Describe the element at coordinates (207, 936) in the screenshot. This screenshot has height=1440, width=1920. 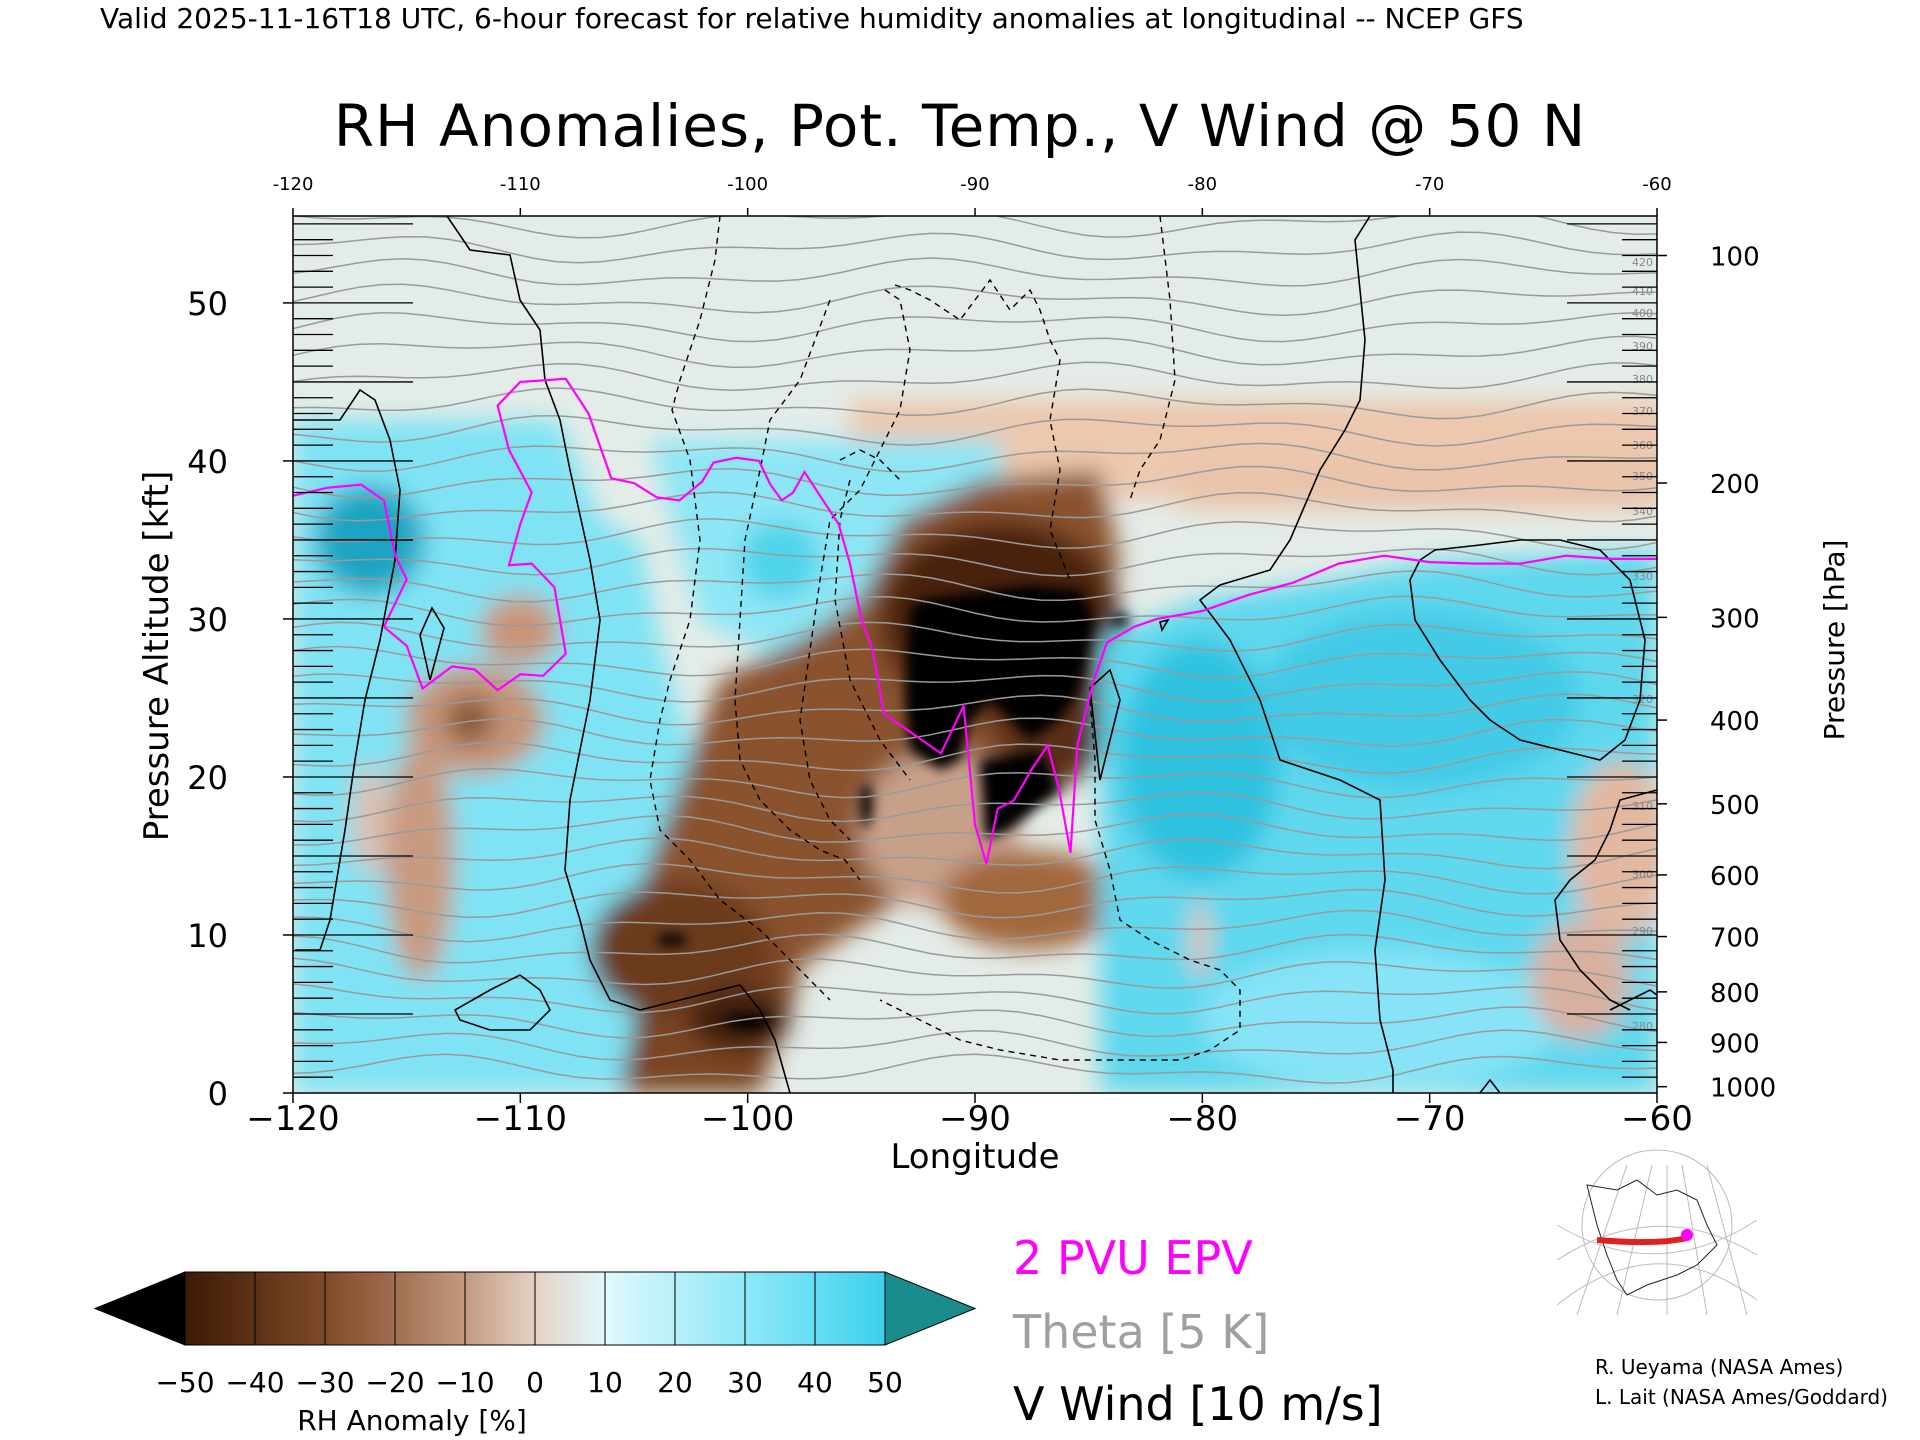
I see `y-tick-label: 10` at that location.